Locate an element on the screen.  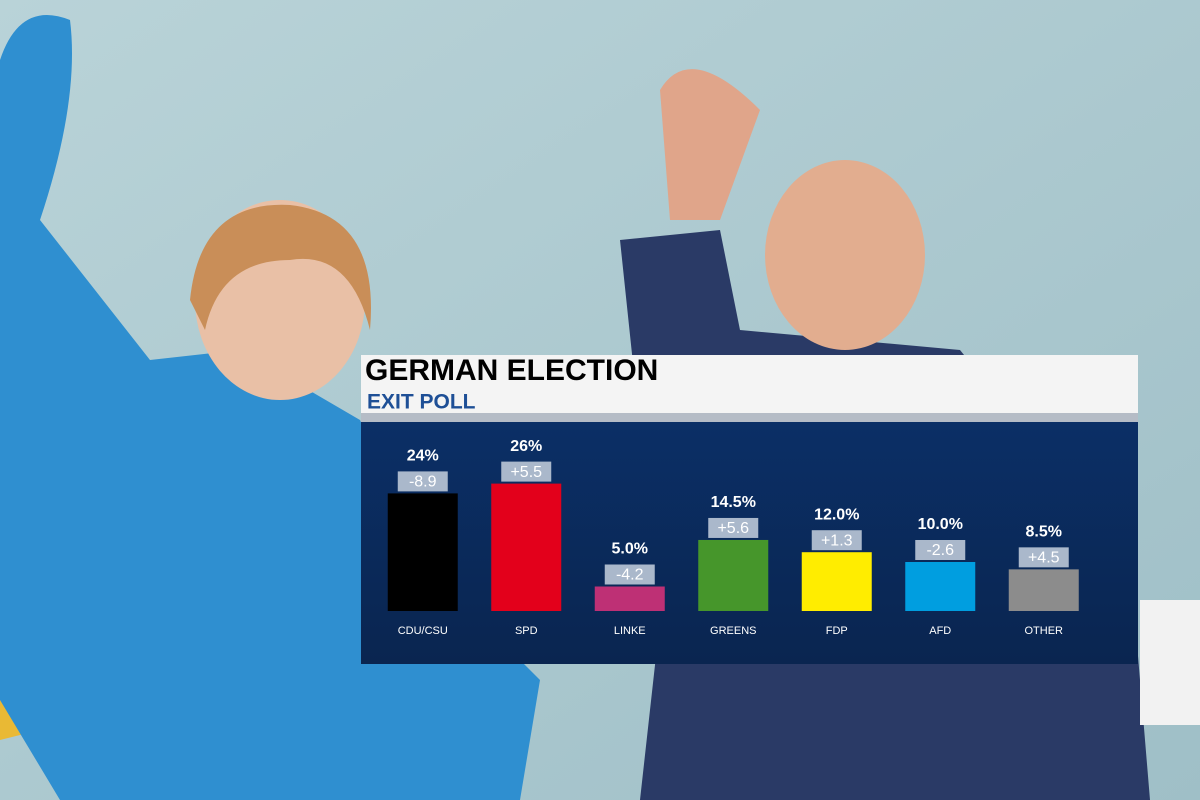
chart-subtitle: EXIT POLL is located at coordinates (421, 402).